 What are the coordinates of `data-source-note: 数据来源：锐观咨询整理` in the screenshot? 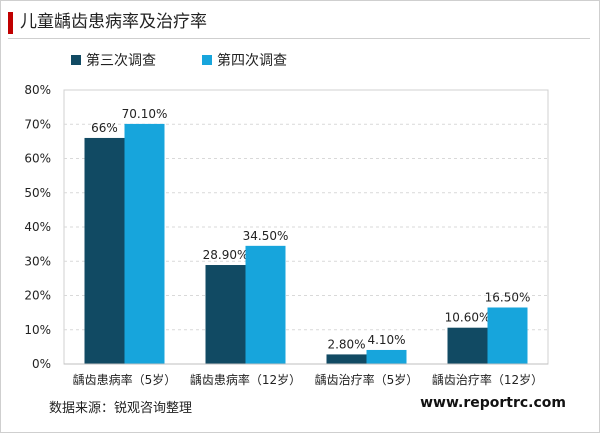 It's located at (121, 408).